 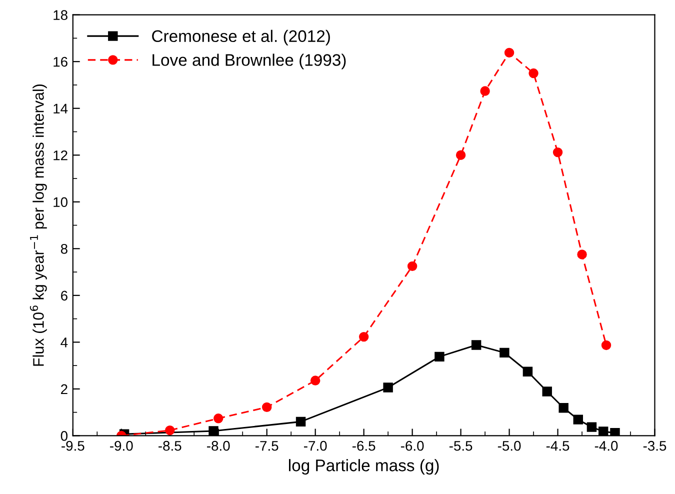 What do you see at coordinates (267, 446) in the screenshot?
I see `x-tick-label: -7.5` at bounding box center [267, 446].